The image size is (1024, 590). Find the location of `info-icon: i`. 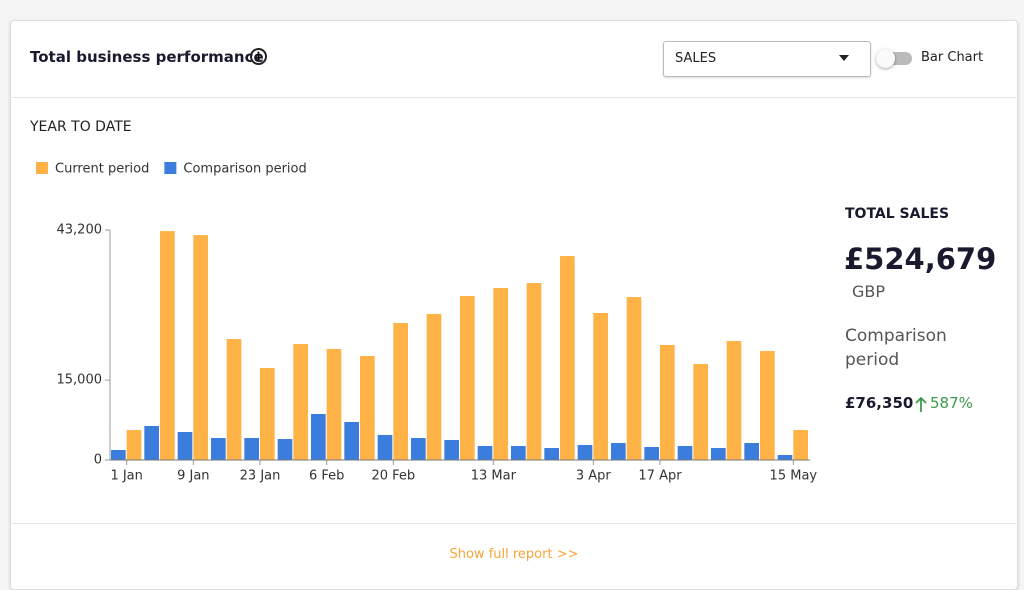

info-icon: i is located at coordinates (258, 56).